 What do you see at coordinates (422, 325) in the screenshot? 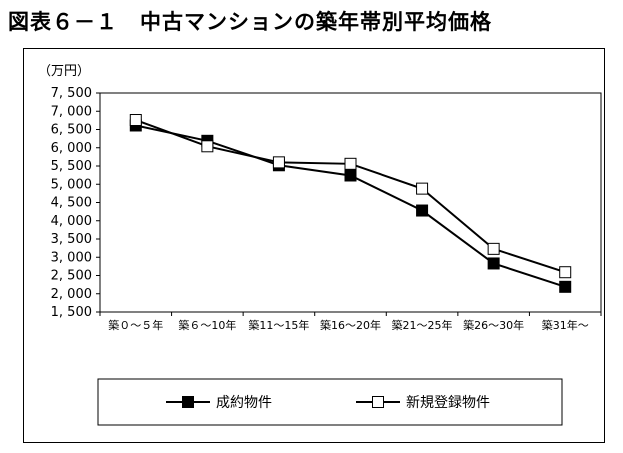
I see `x-category-label: 築21～25年` at bounding box center [422, 325].